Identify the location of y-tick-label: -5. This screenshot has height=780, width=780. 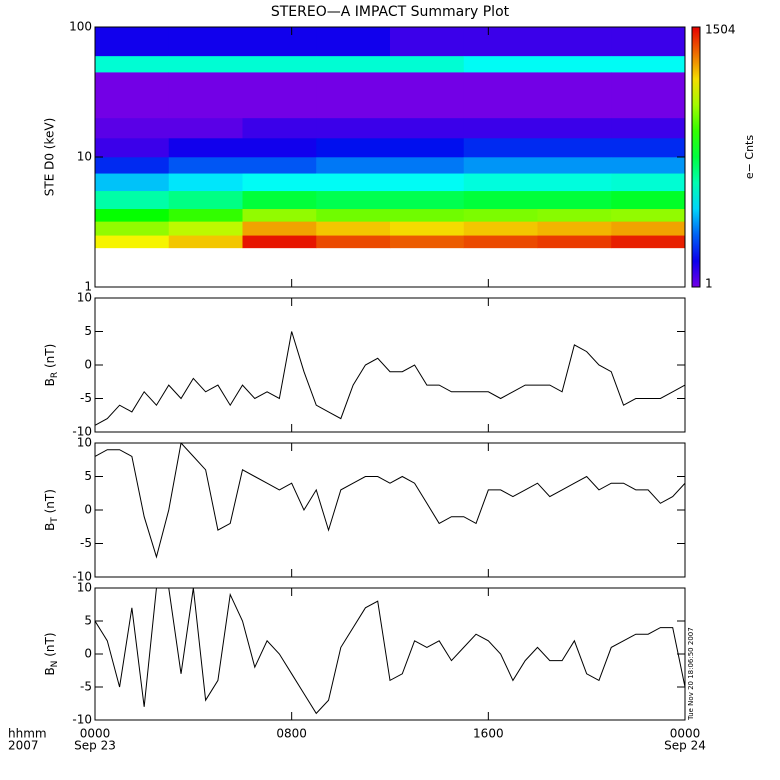
(86, 398).